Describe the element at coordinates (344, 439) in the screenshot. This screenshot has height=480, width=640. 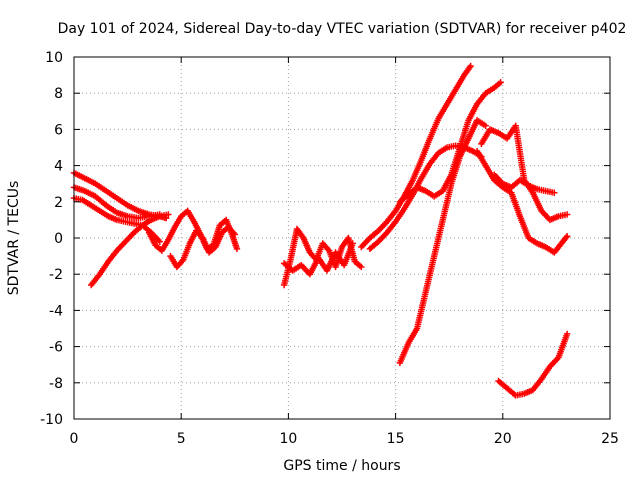
I see `x-tick-labels: 0 5 10 15 20 25` at that location.